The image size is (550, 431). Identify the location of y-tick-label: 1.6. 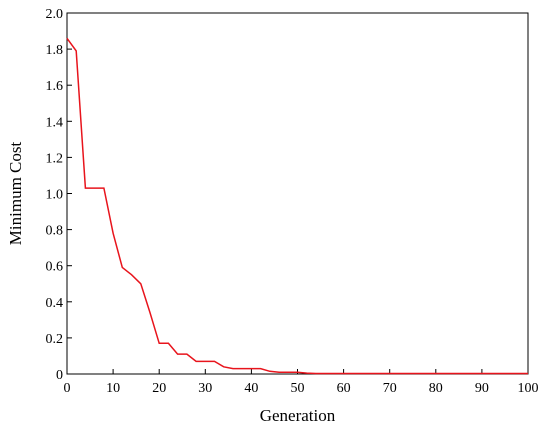
(55, 86).